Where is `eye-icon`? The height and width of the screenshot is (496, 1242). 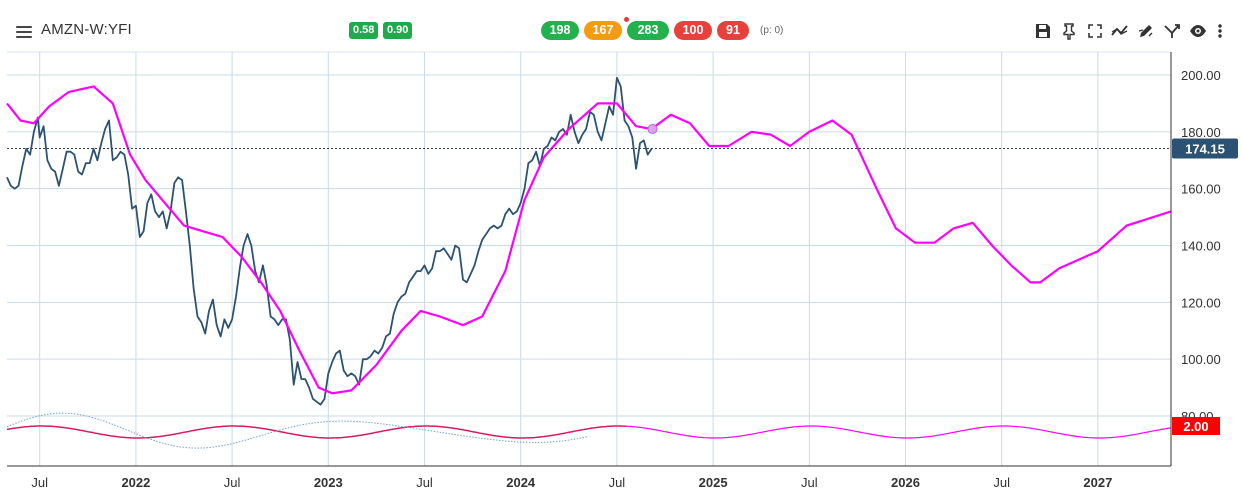 eye-icon is located at coordinates (1198, 31).